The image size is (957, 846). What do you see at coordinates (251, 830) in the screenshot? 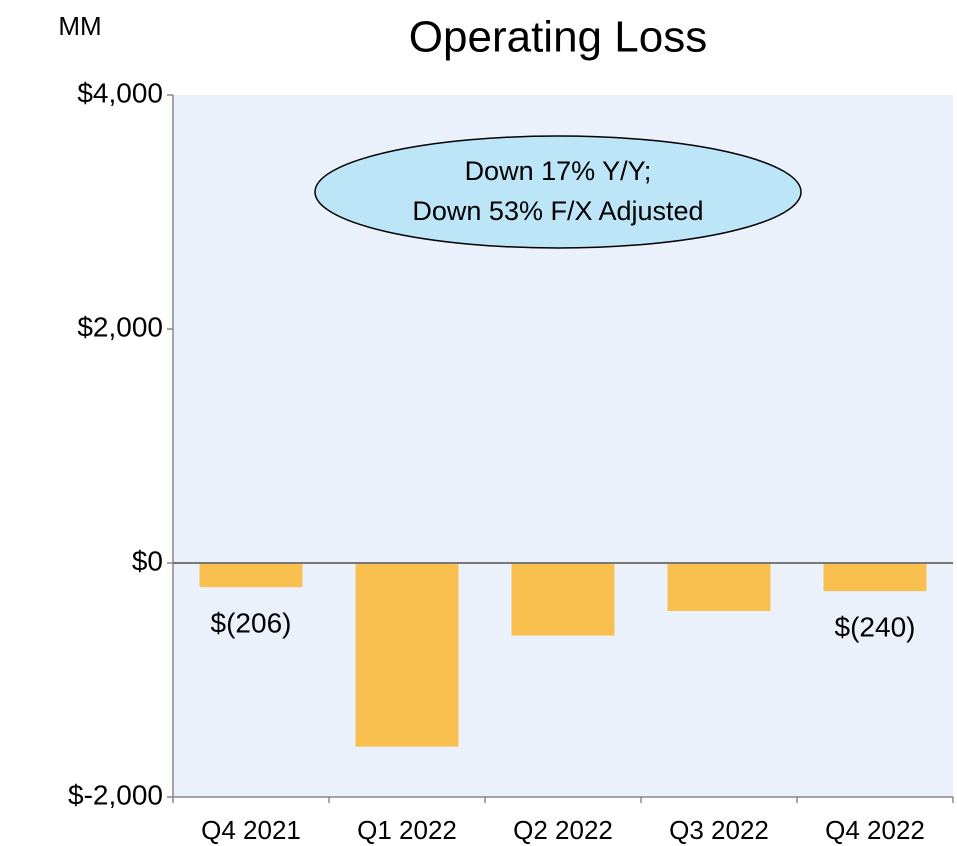
I see `x-tick-label: Q4 2021` at bounding box center [251, 830].